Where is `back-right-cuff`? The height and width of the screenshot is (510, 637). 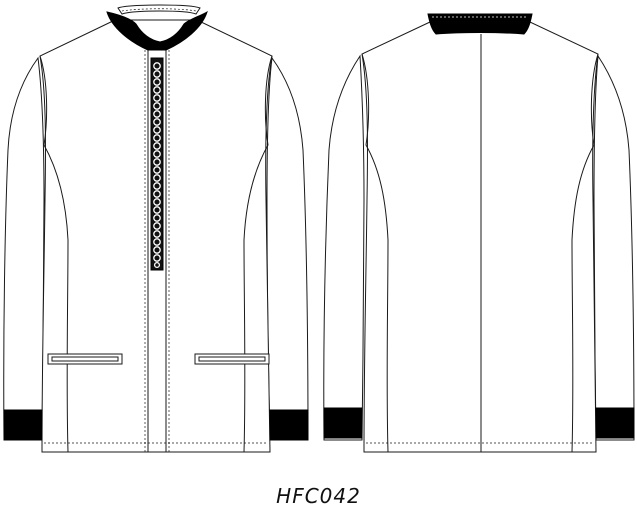
back-right-cuff is located at coordinates (615, 423).